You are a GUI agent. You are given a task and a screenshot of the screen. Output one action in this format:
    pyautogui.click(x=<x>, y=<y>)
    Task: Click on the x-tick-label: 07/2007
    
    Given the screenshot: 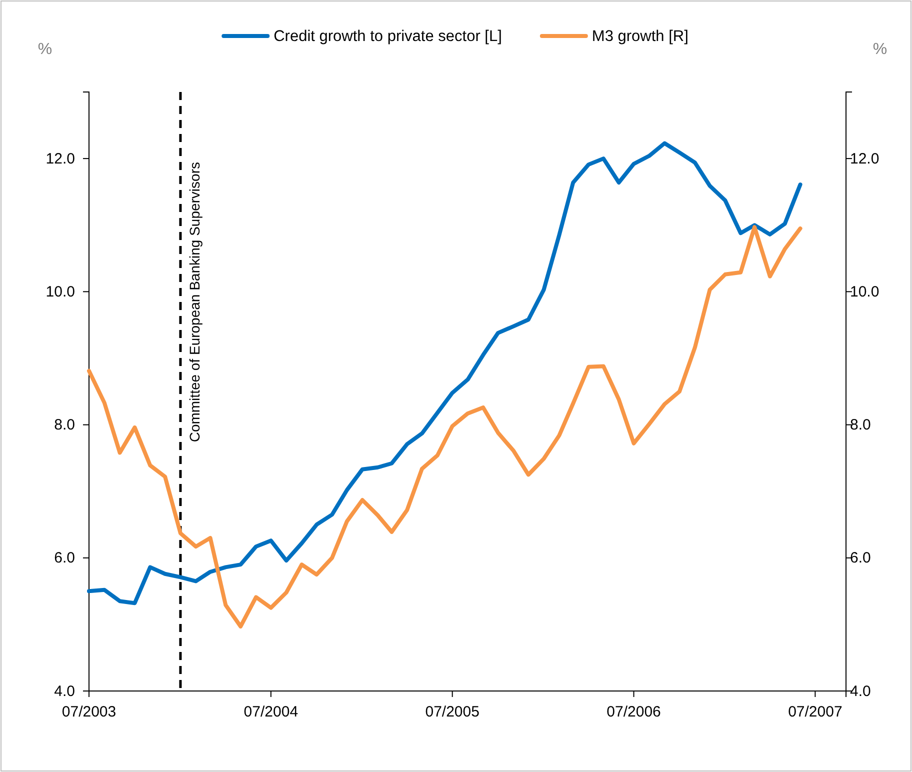 What is the action you would take?
    pyautogui.click(x=815, y=712)
    